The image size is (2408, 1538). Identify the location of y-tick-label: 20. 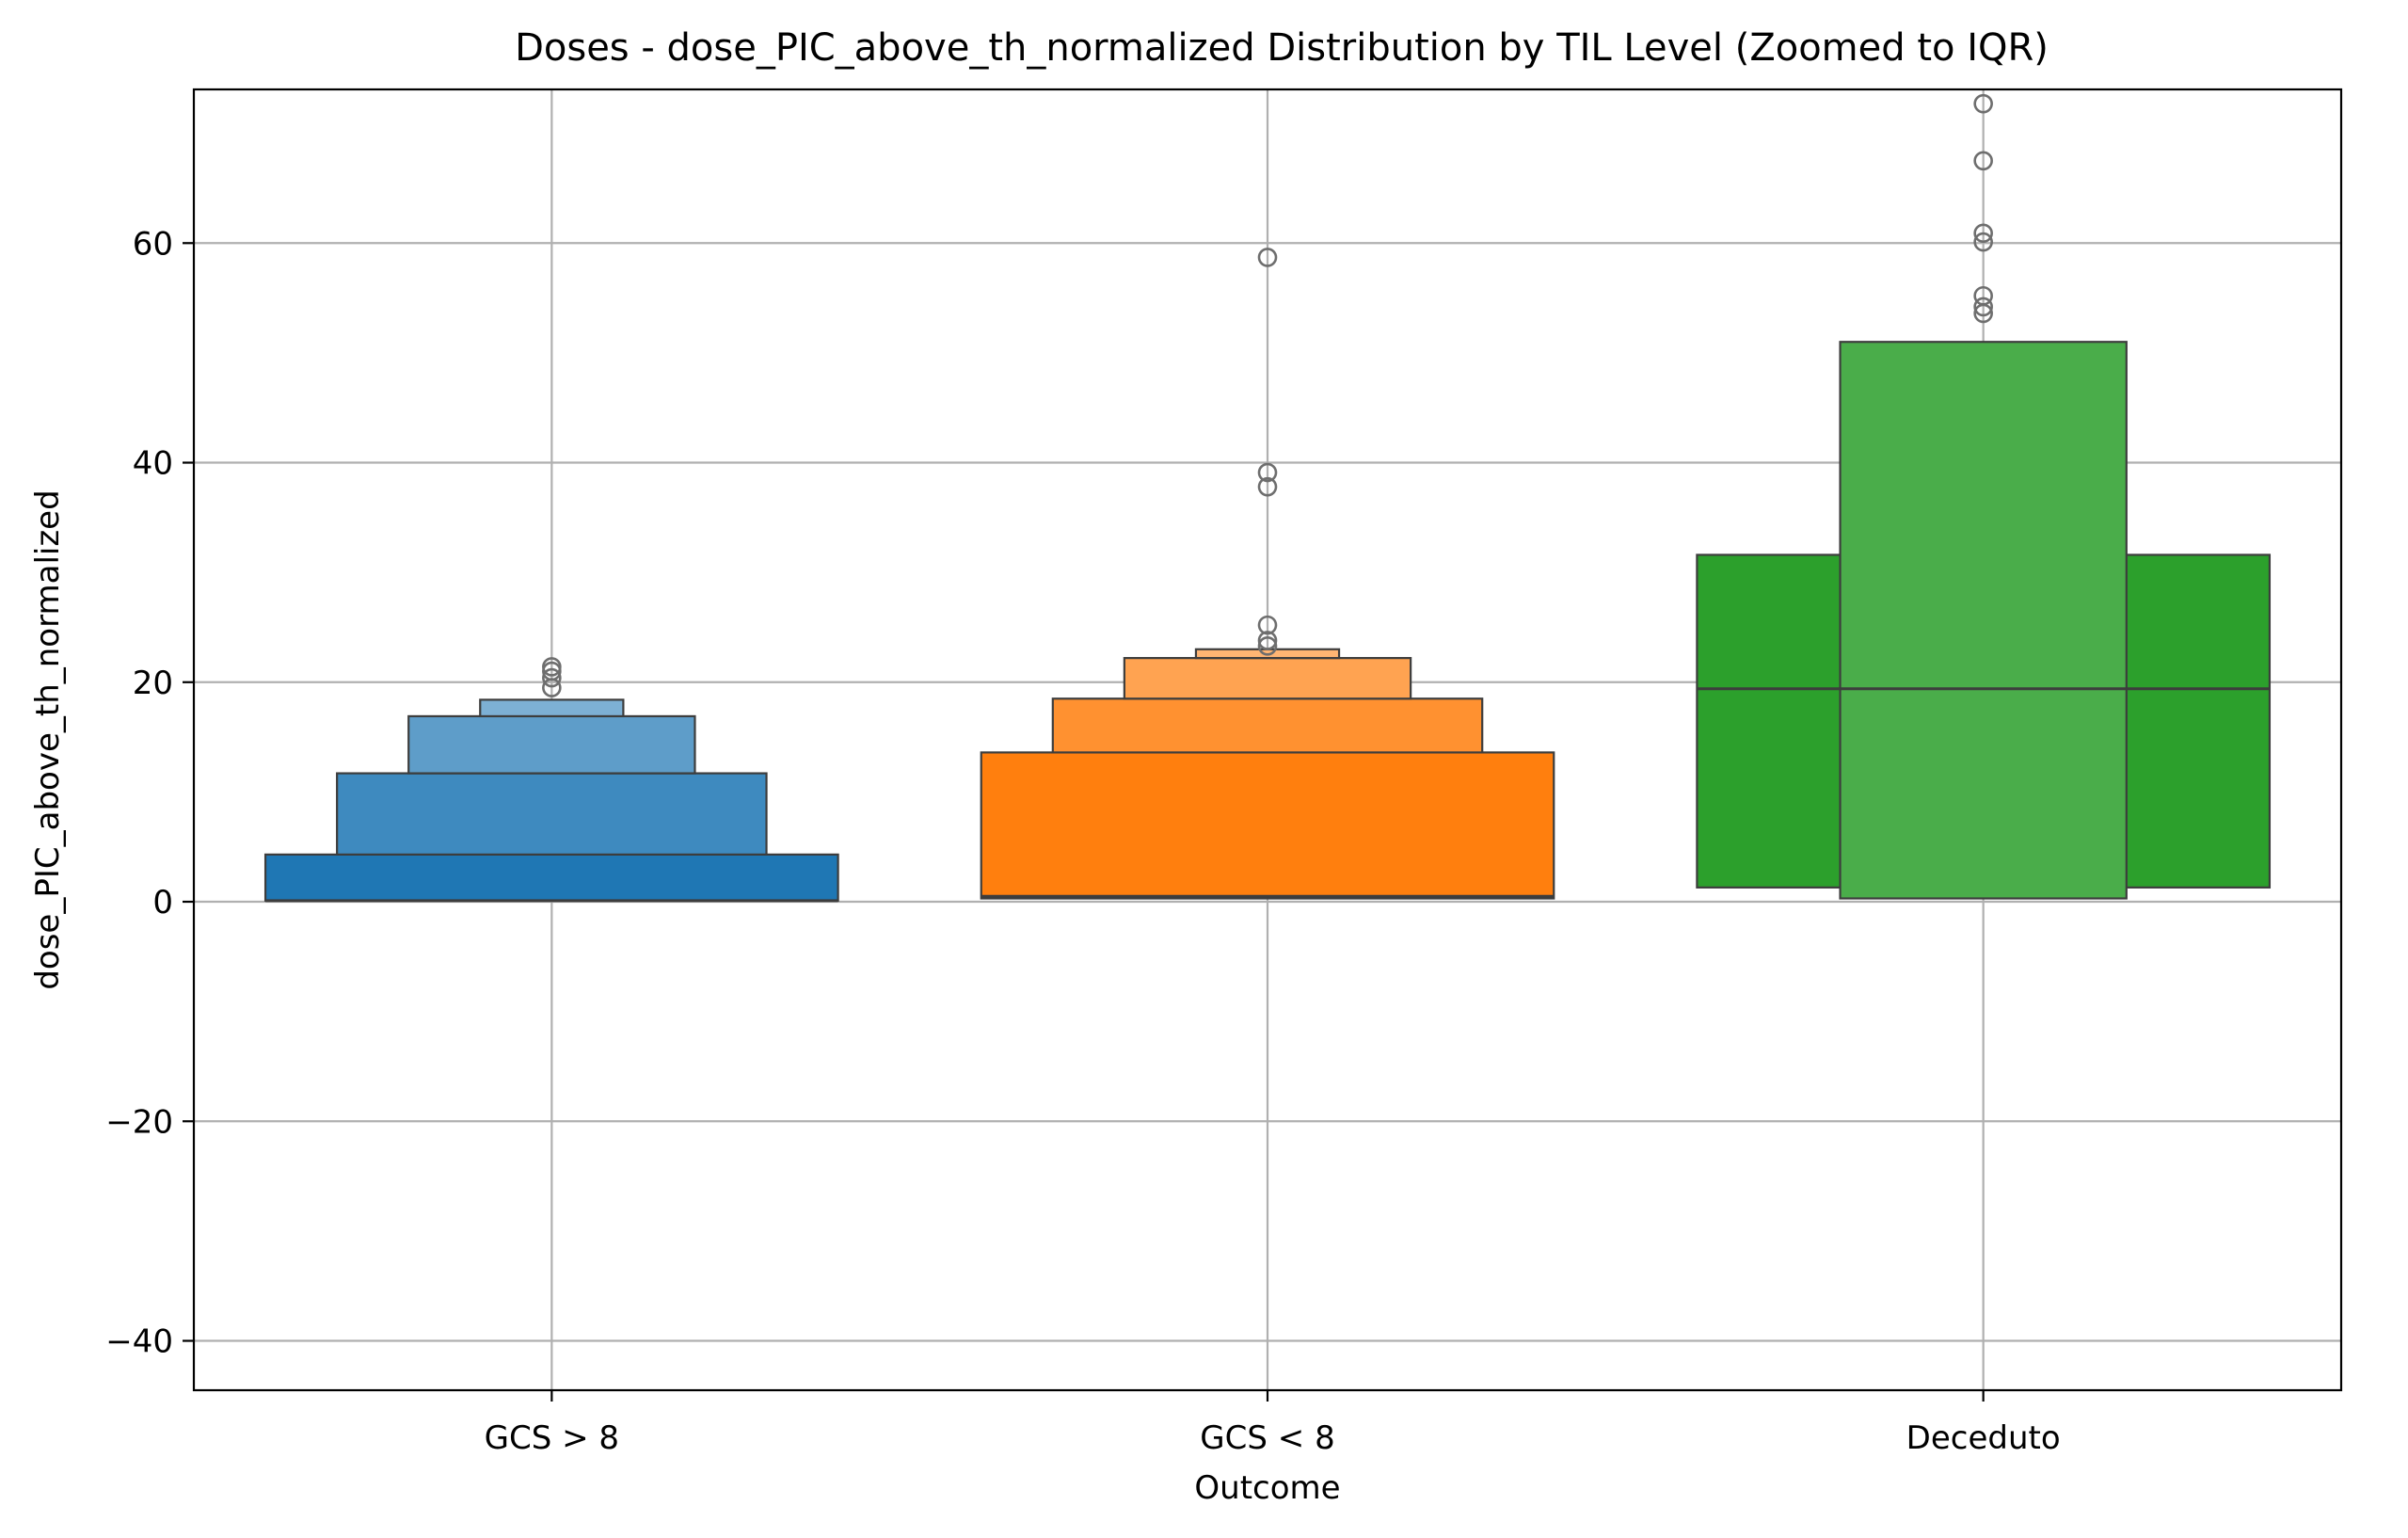
(153, 683).